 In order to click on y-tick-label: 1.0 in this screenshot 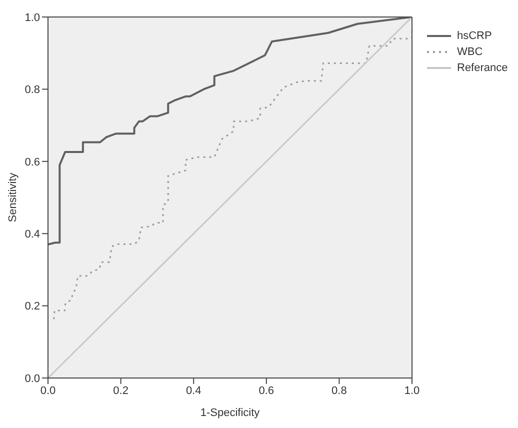, I will do `click(32, 18)`.